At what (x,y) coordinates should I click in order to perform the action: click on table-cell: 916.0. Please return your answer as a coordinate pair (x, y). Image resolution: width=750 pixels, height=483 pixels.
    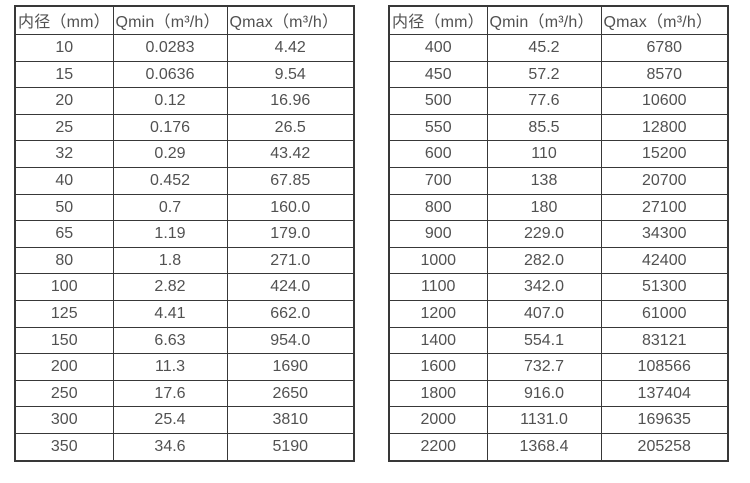
    Looking at the image, I should click on (544, 393).